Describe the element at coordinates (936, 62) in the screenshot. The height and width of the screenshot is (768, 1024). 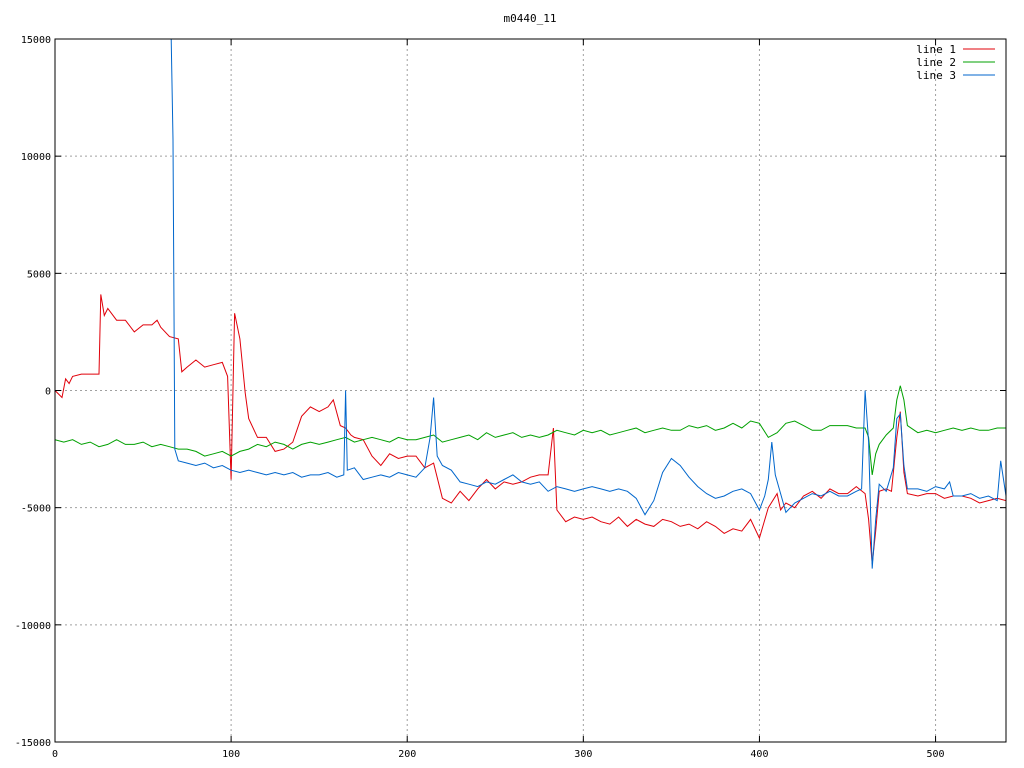
I see `legend-label: line 2` at that location.